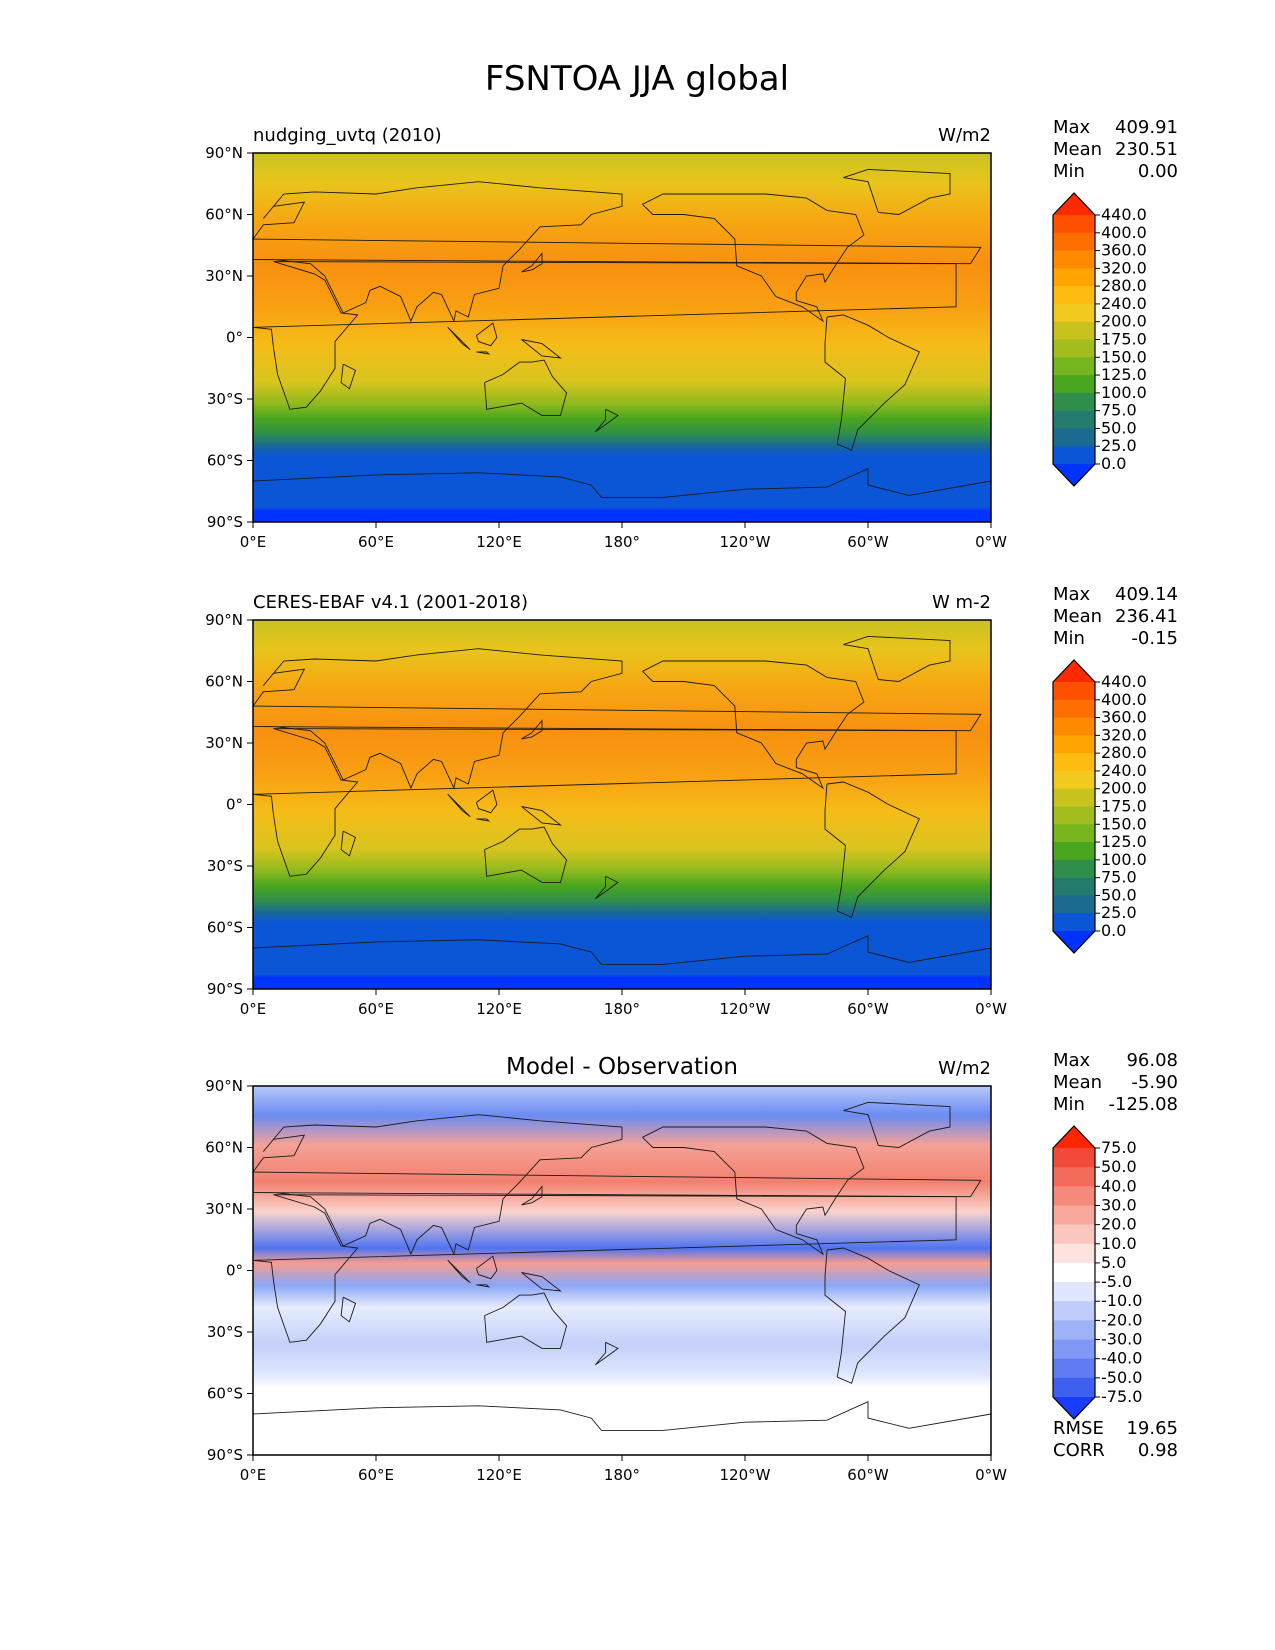 The image size is (1275, 1650). What do you see at coordinates (961, 602) in the screenshot?
I see `panel-units: W m-2` at bounding box center [961, 602].